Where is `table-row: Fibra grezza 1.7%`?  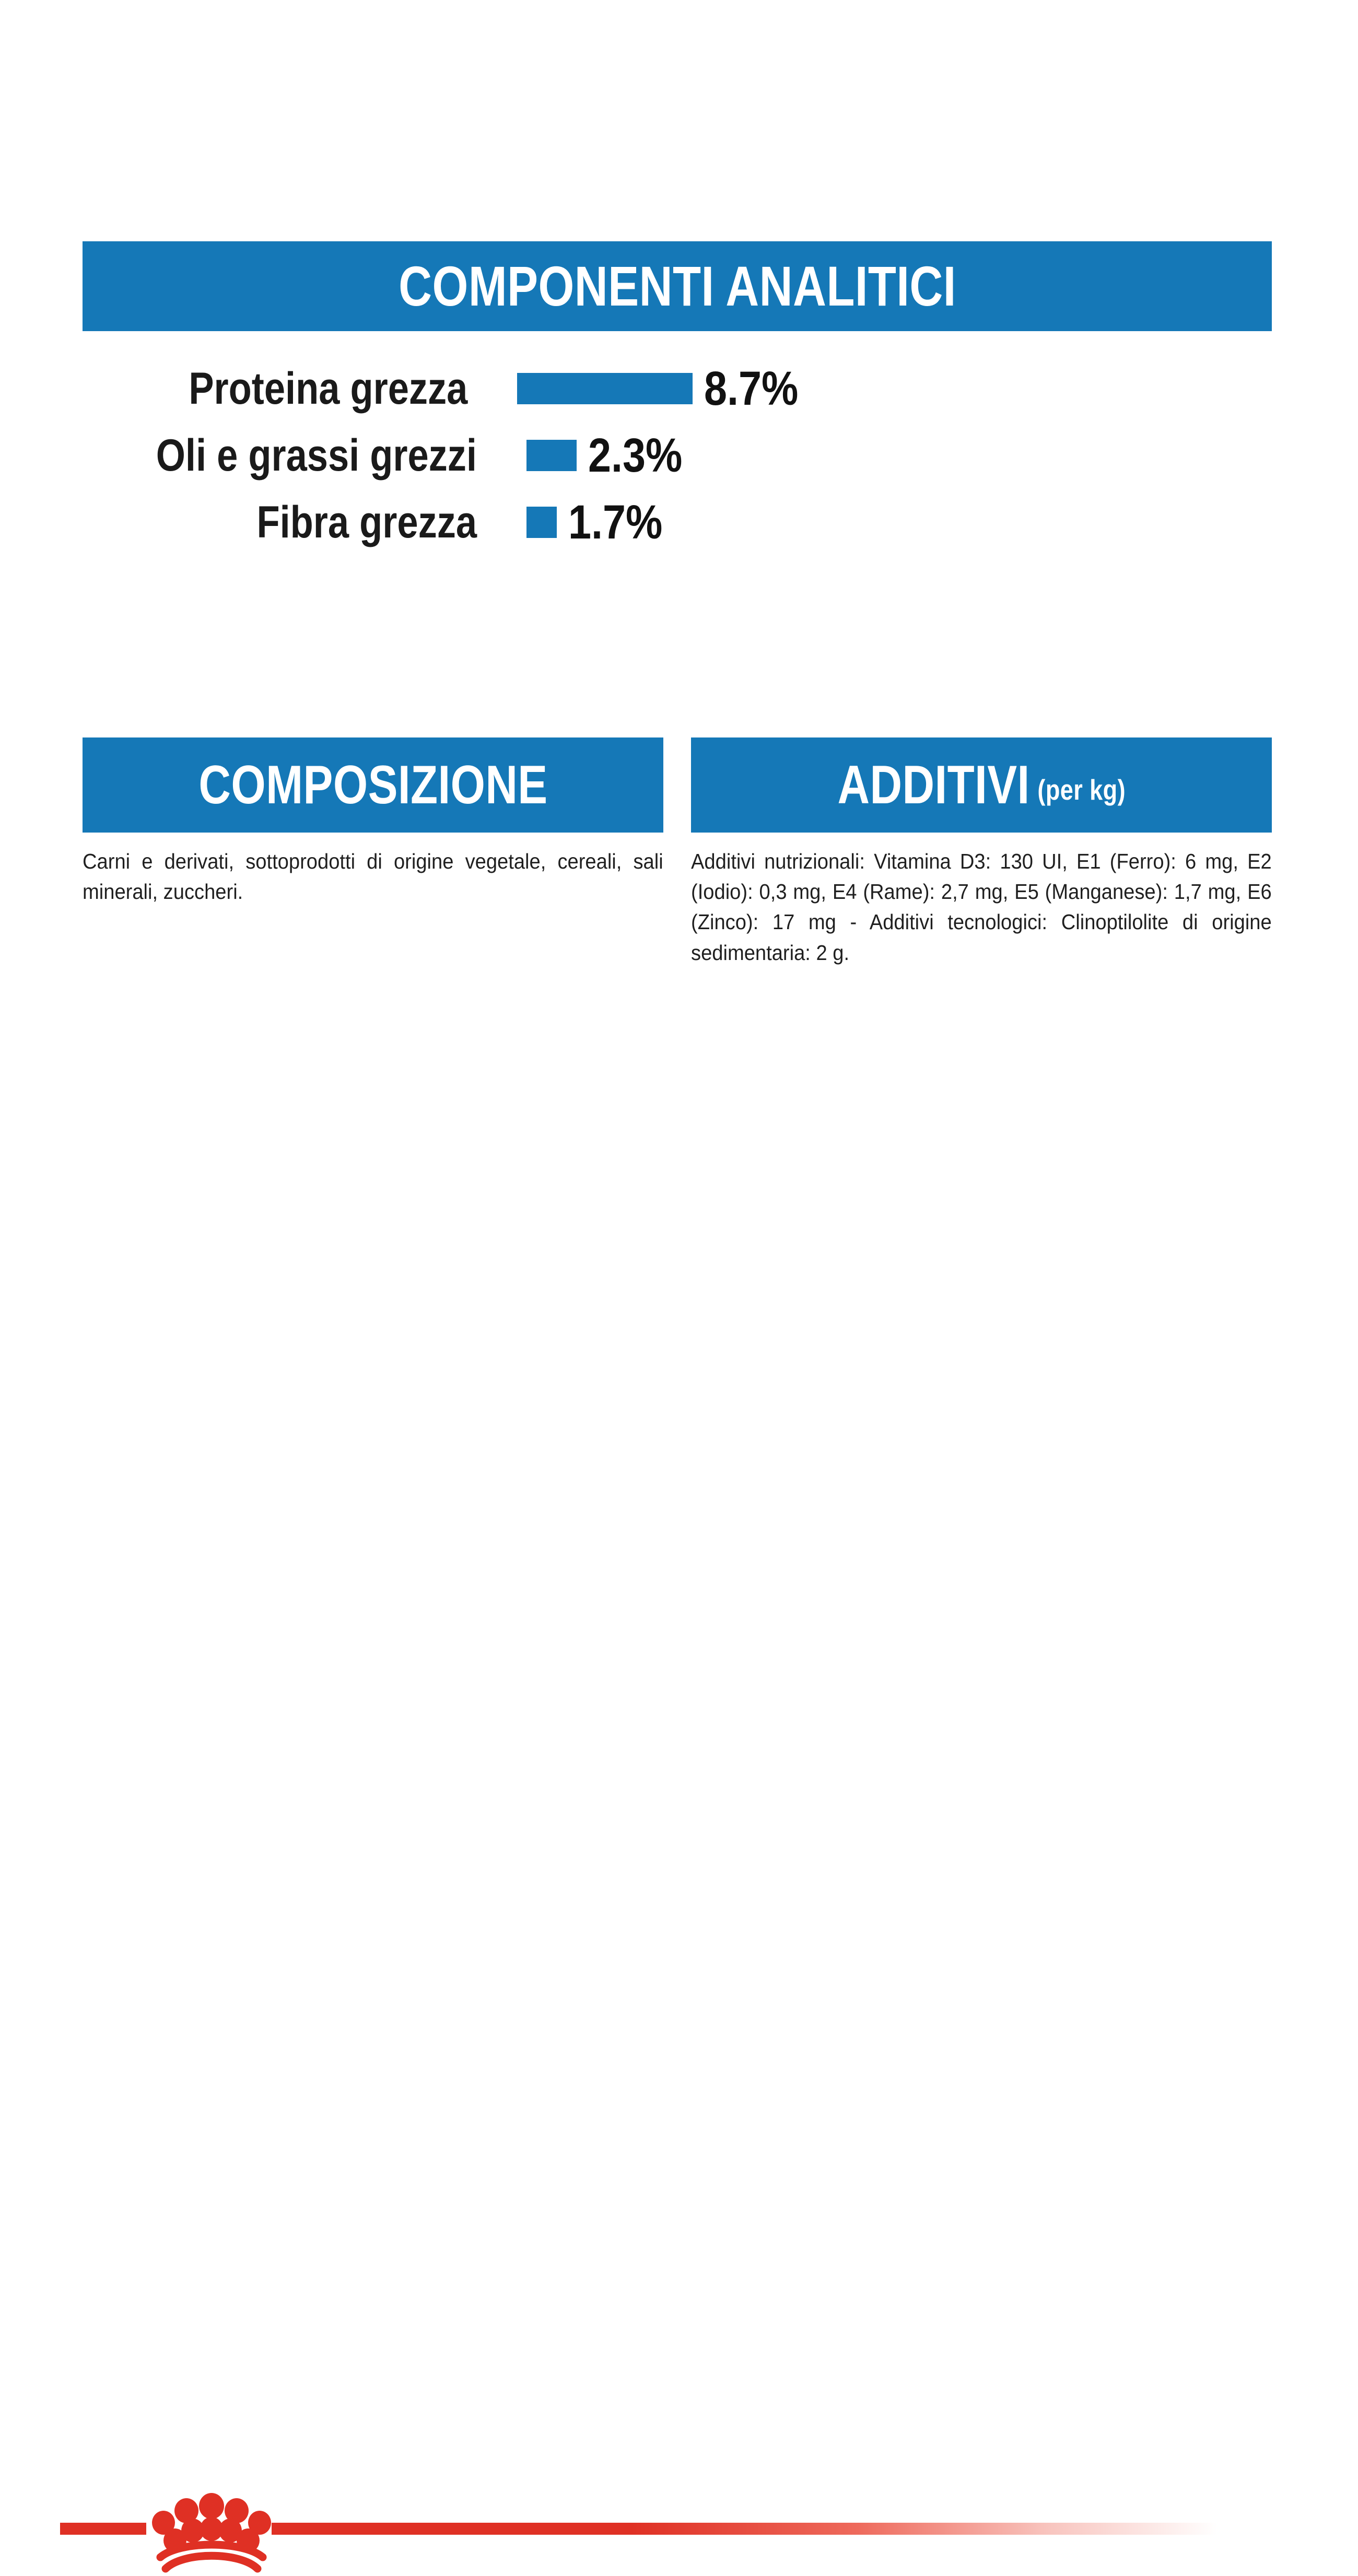 table-row: Fibra grezza 1.7% is located at coordinates (449, 522).